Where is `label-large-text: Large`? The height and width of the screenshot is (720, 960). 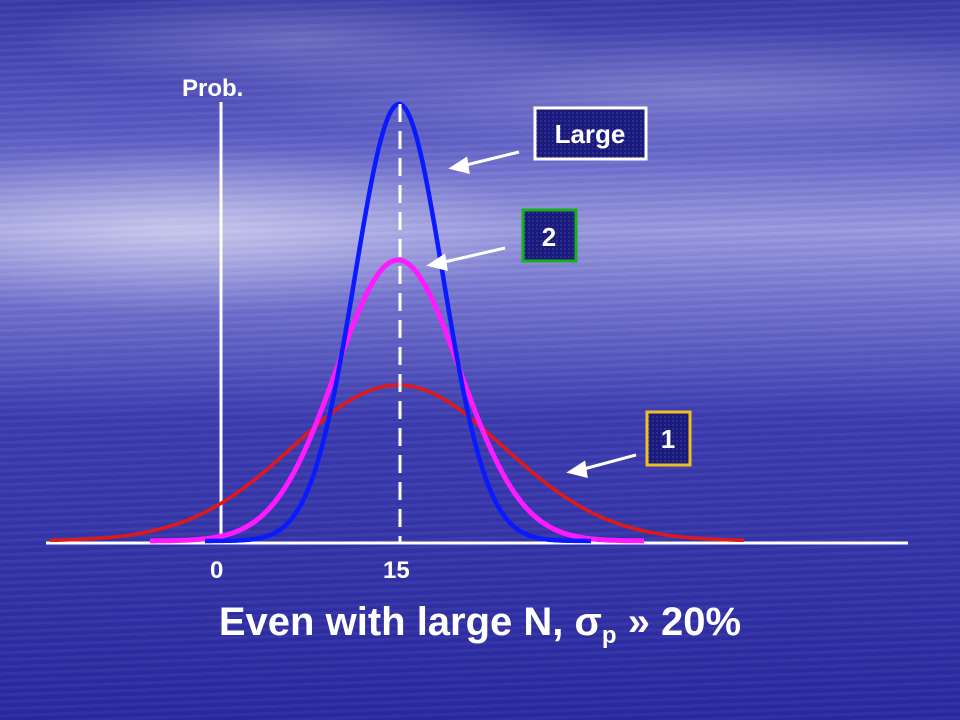
label-large-text: Large is located at coordinates (590, 134).